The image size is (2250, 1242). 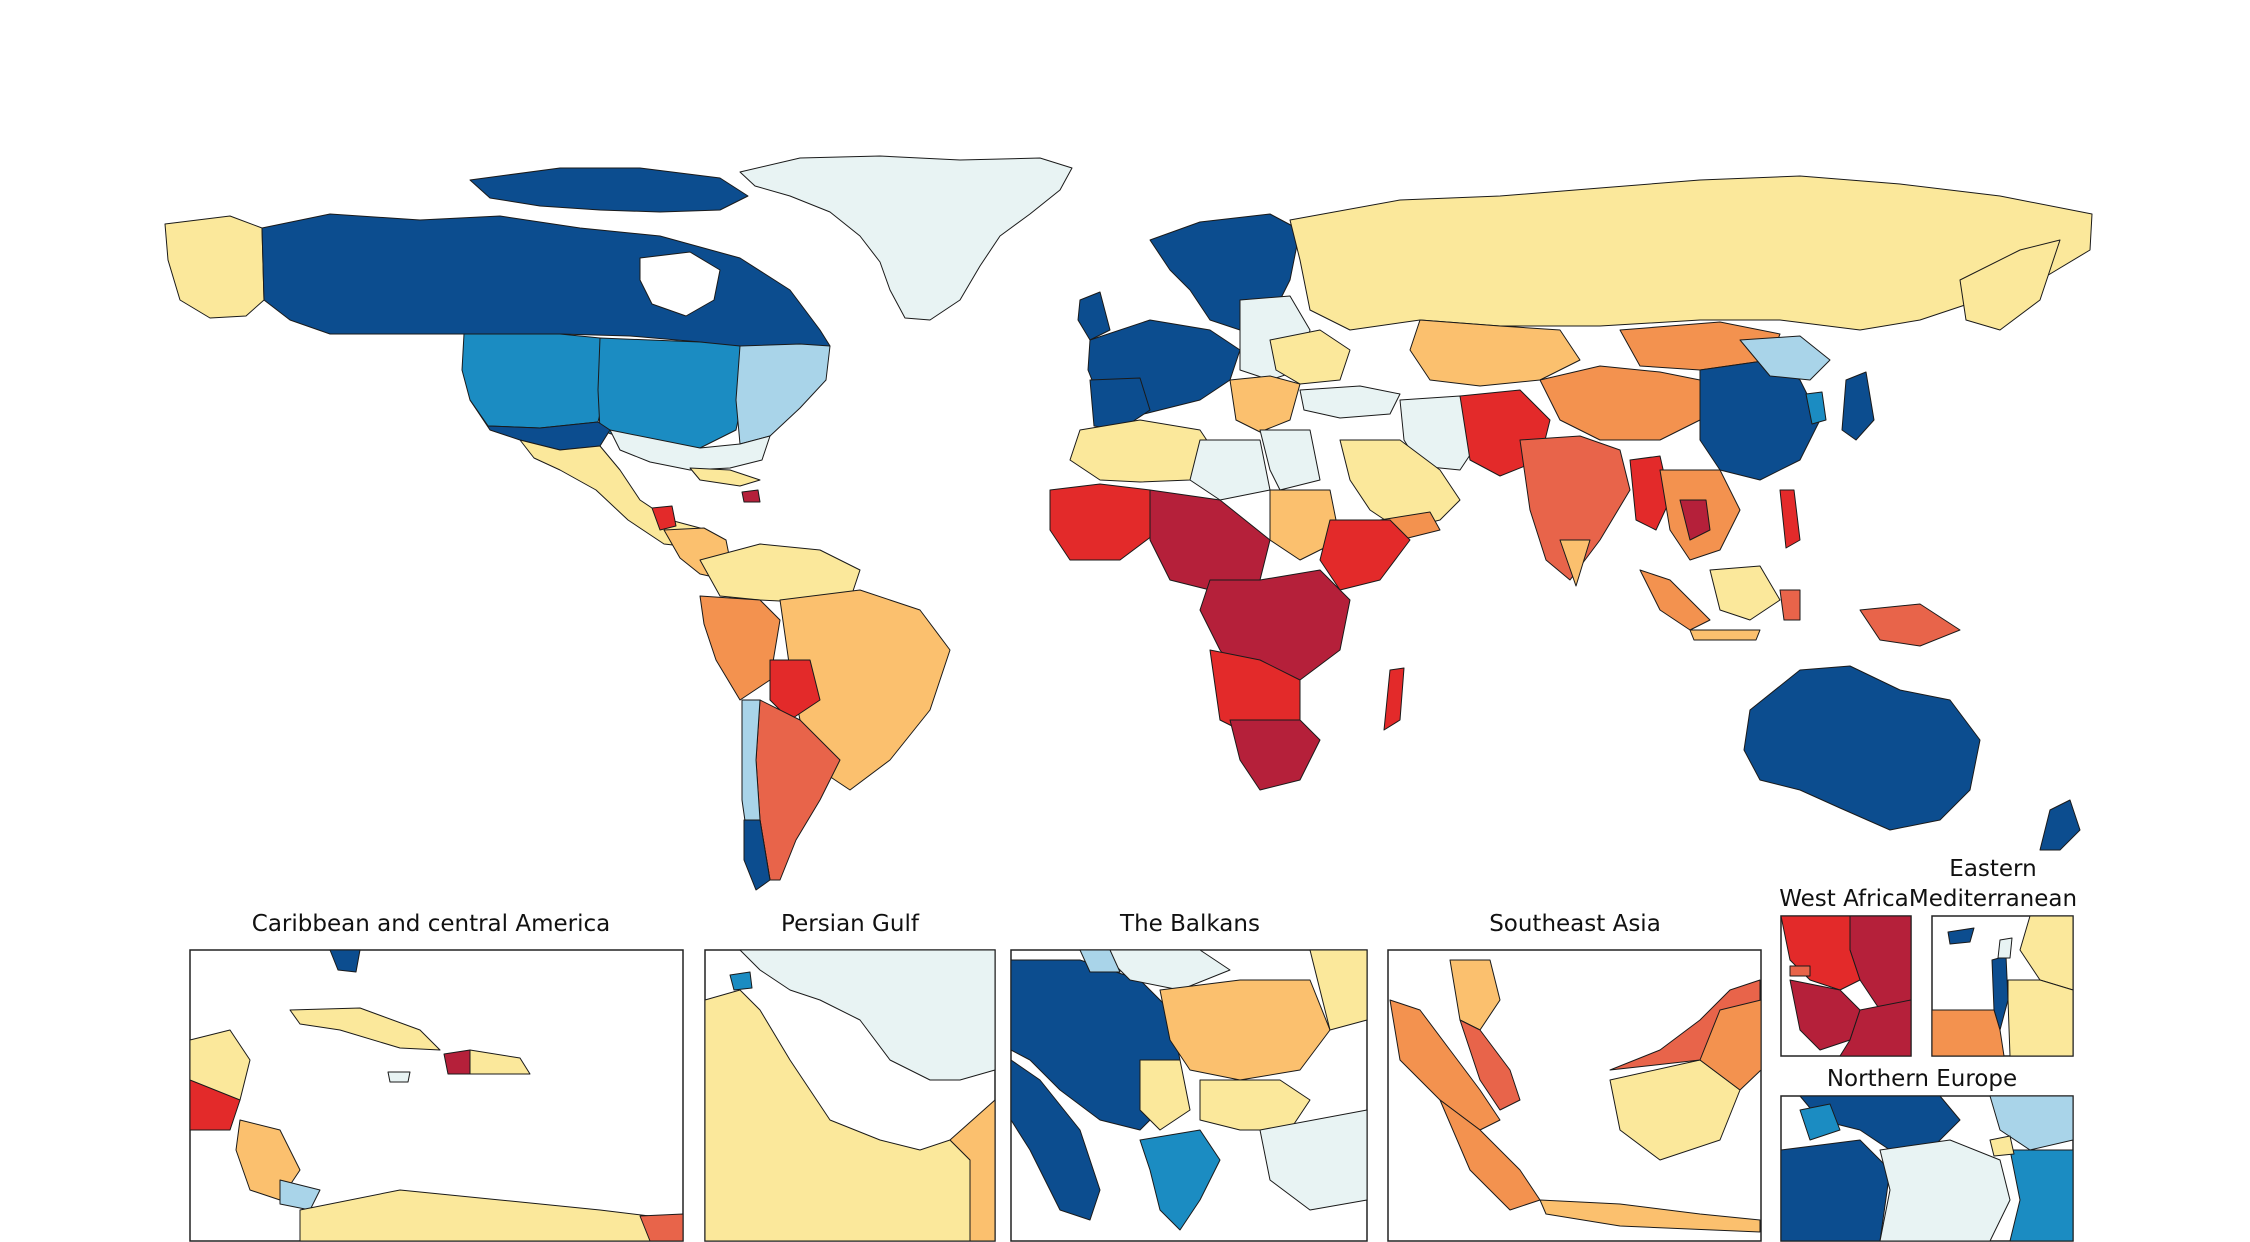 What do you see at coordinates (534, 381) in the screenshot?
I see `region-usa-west` at bounding box center [534, 381].